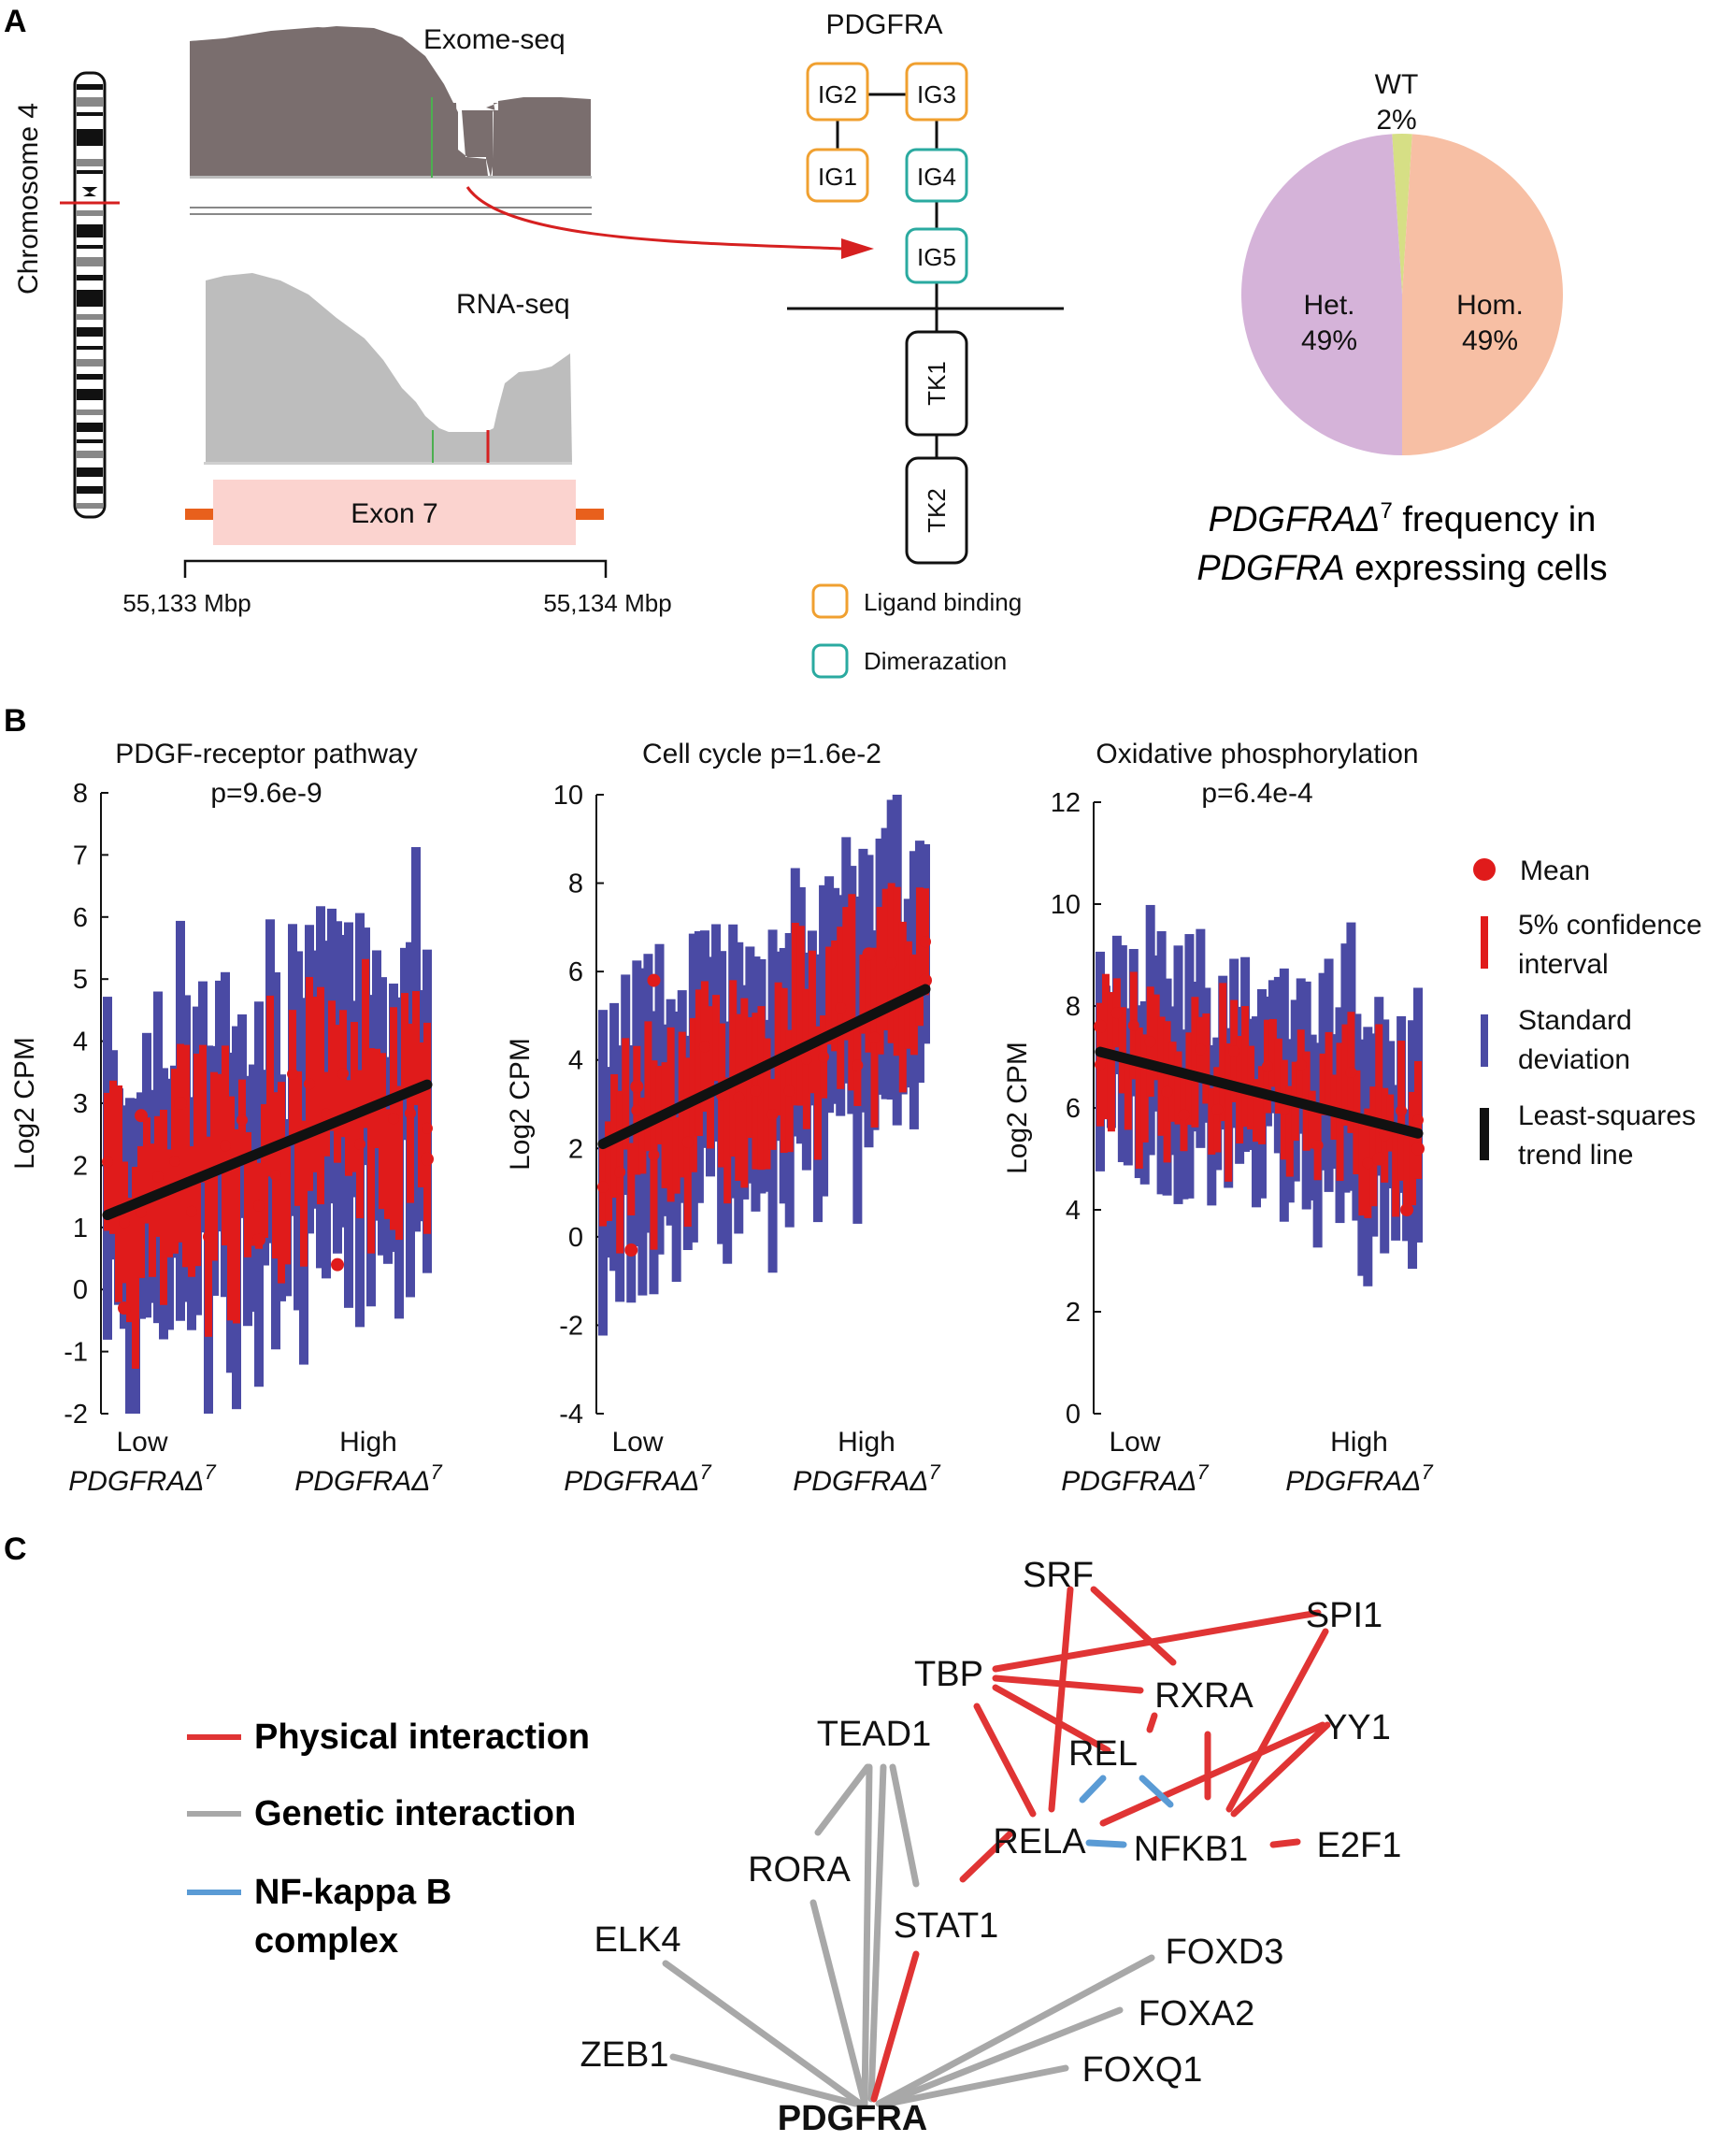 This screenshot has width=1719, height=2156. I want to click on y-tick-label: 6, so click(80, 918).